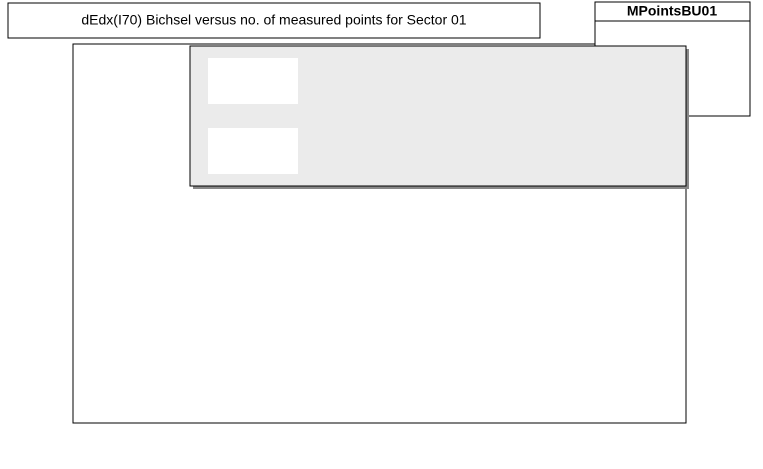  I want to click on stats-title: MPointsBU01, so click(672, 11).